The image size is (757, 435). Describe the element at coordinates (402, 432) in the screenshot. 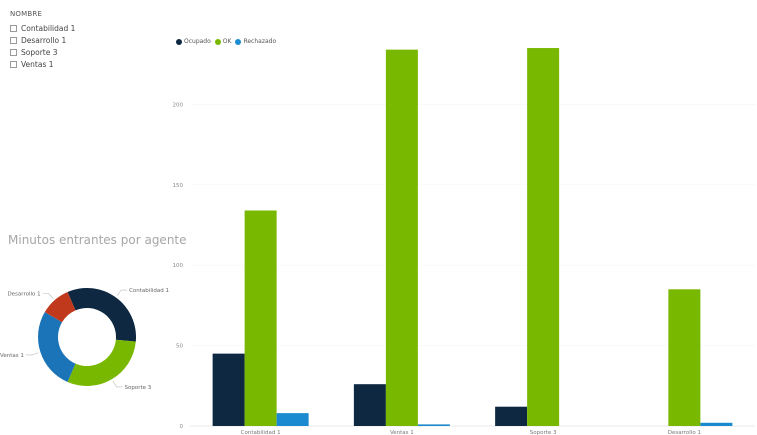

I see `x-tick-label: Ventas 1` at that location.